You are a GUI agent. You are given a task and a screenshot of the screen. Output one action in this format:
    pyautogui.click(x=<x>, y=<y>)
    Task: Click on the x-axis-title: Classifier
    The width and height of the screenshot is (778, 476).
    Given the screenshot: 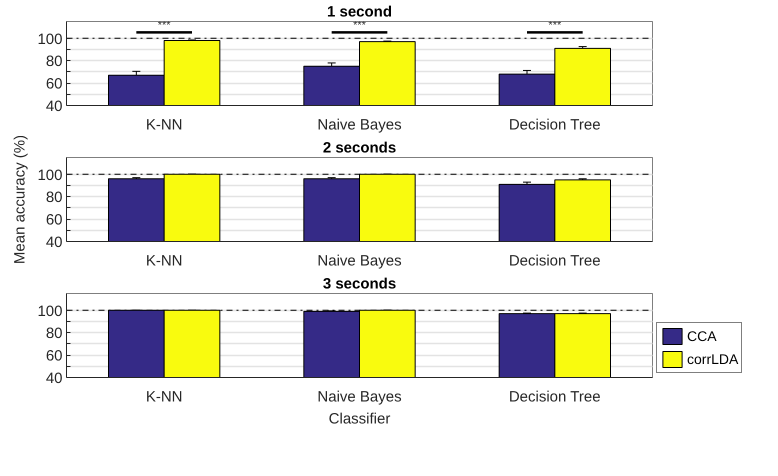 What is the action you would take?
    pyautogui.click(x=359, y=419)
    